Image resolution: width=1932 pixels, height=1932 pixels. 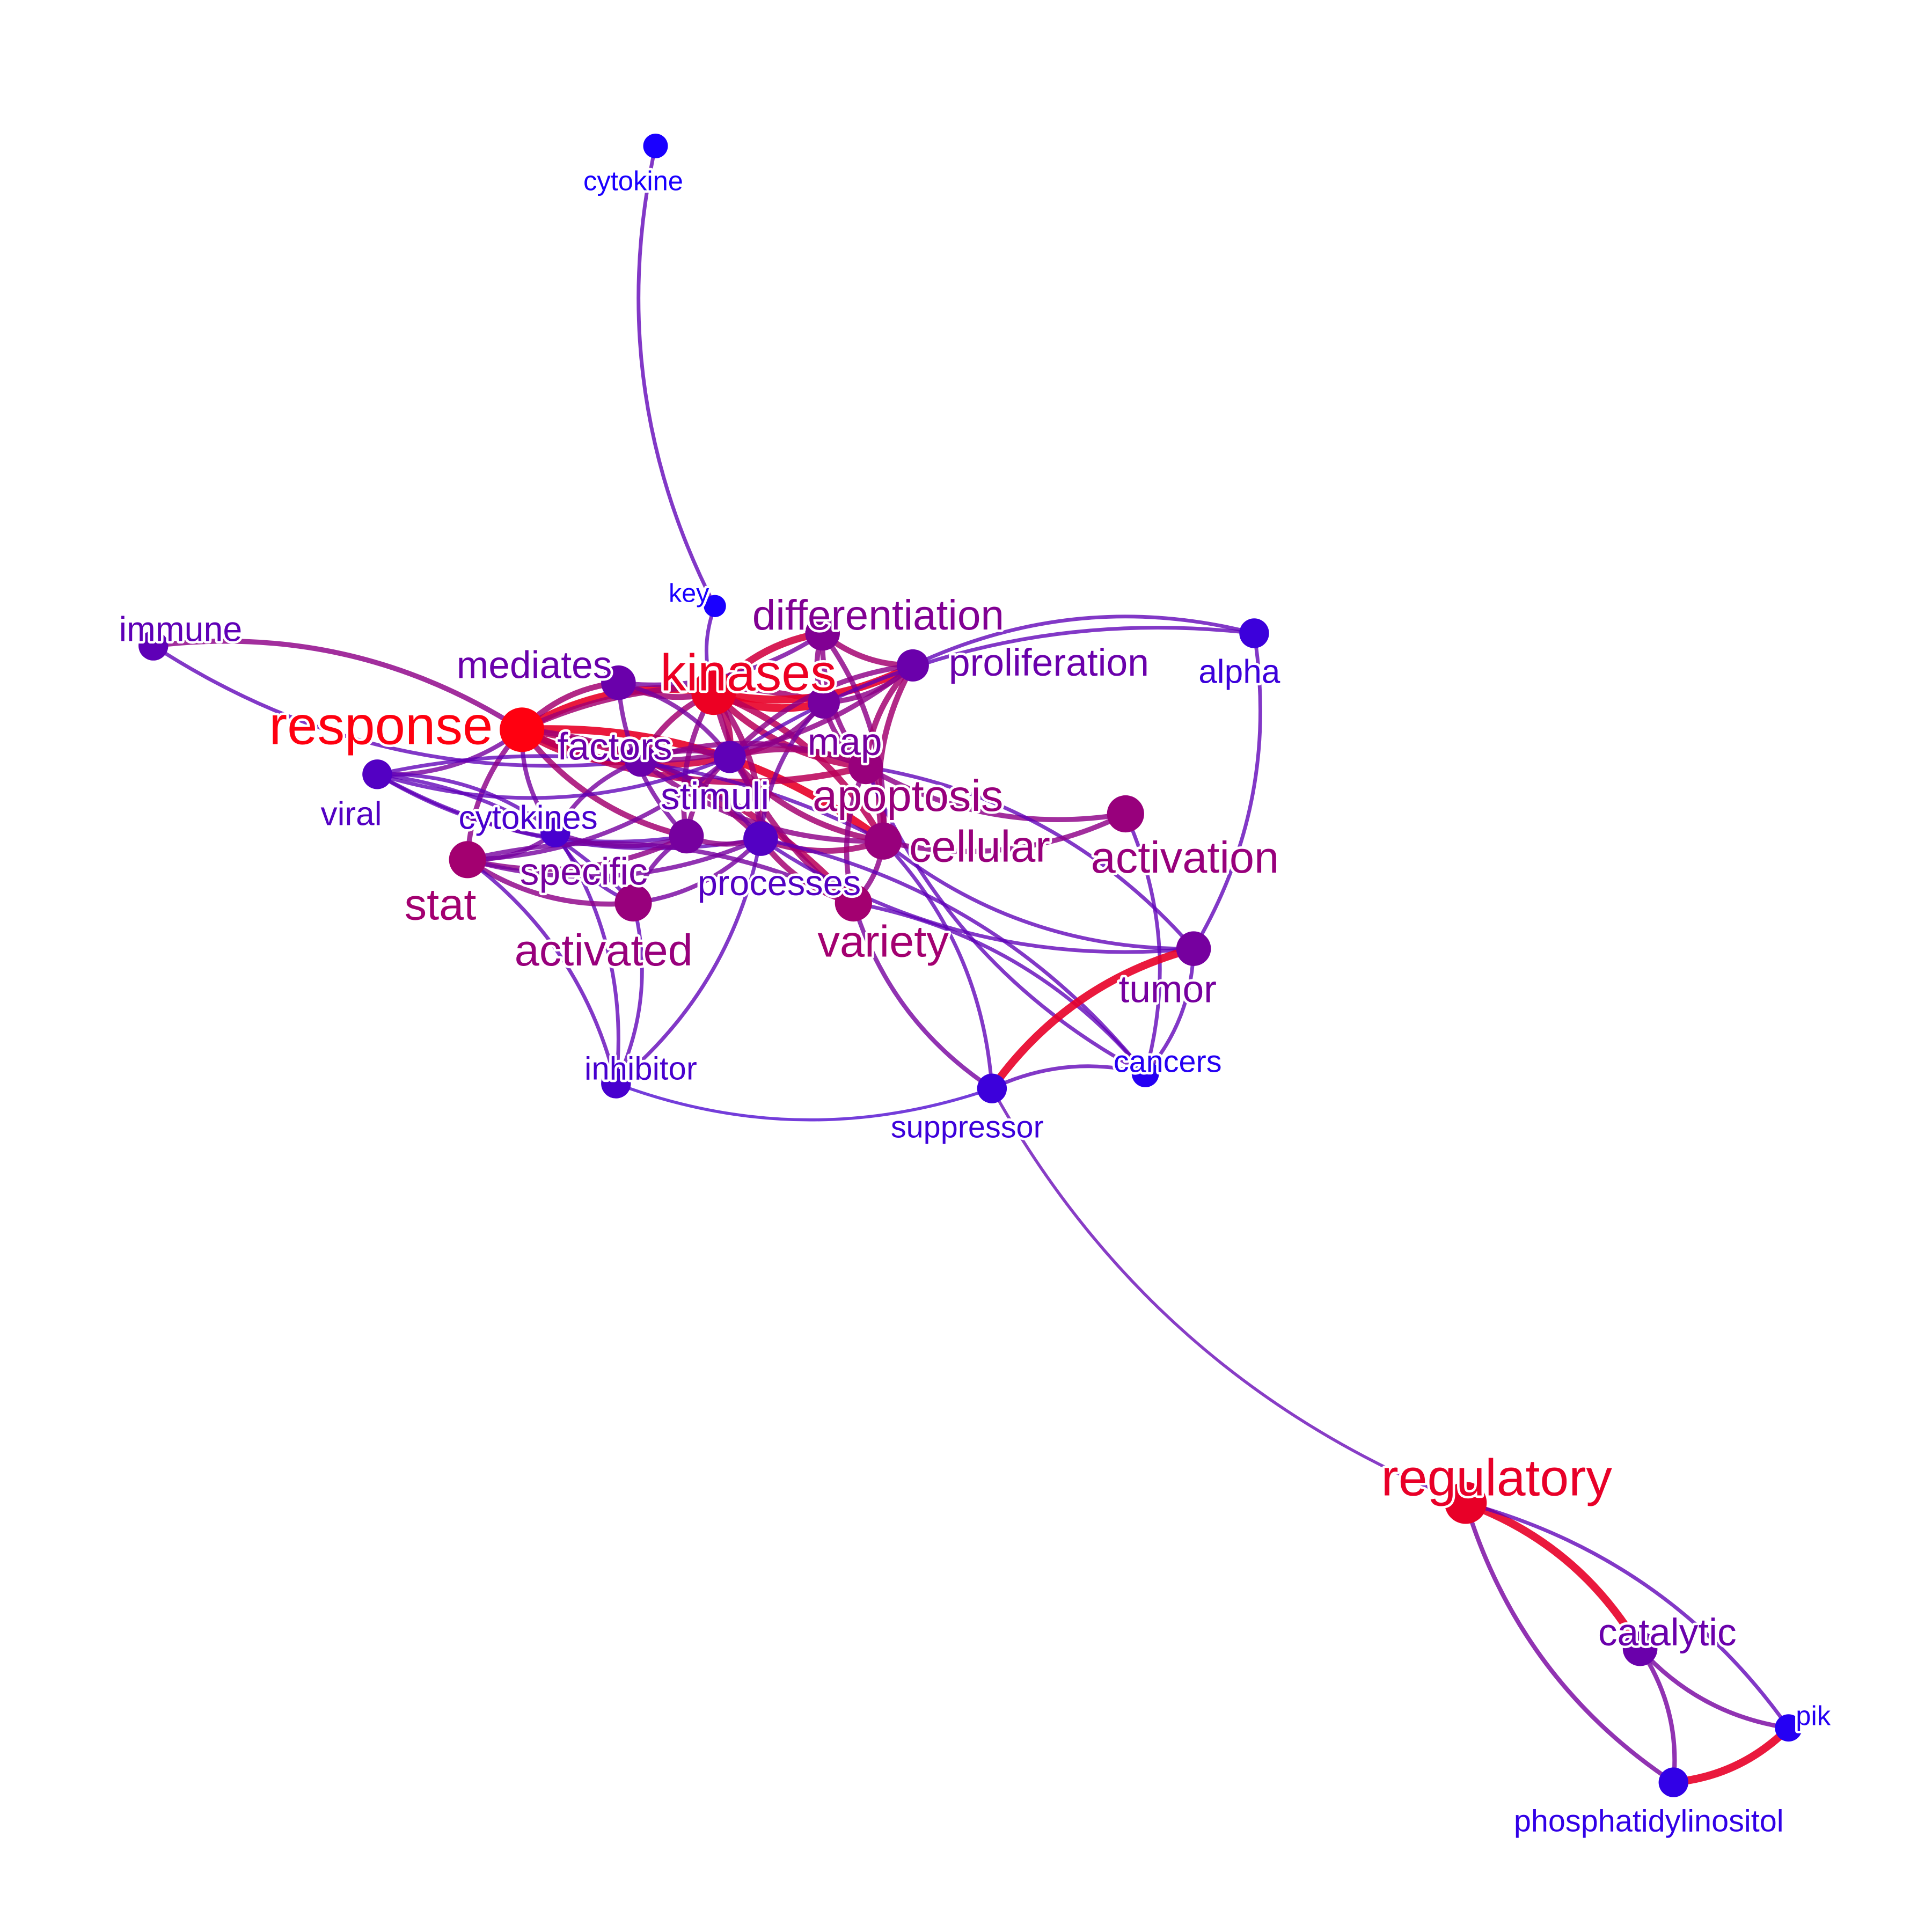 I want to click on node-mediates, so click(x=618, y=682).